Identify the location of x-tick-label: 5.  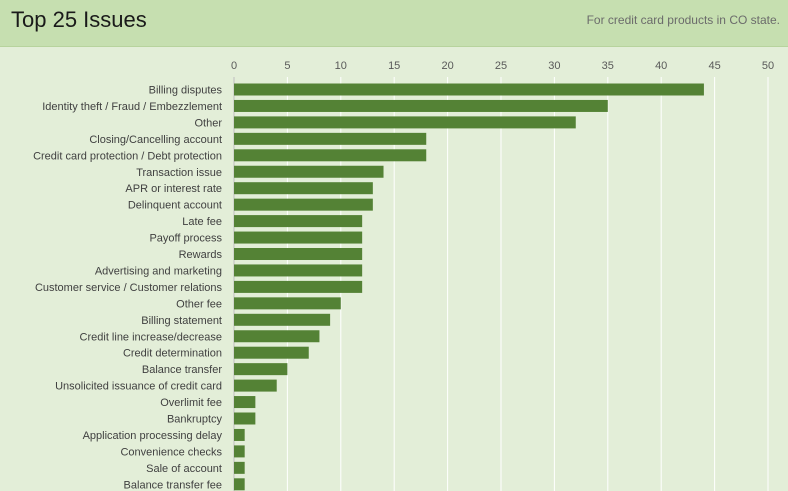
(287, 66).